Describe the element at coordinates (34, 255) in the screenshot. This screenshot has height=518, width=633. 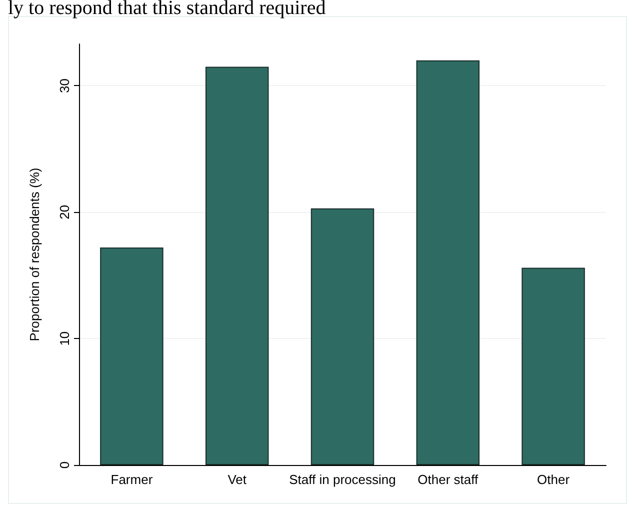
I see `y-axis-title: Proportion of respondents (%)` at that location.